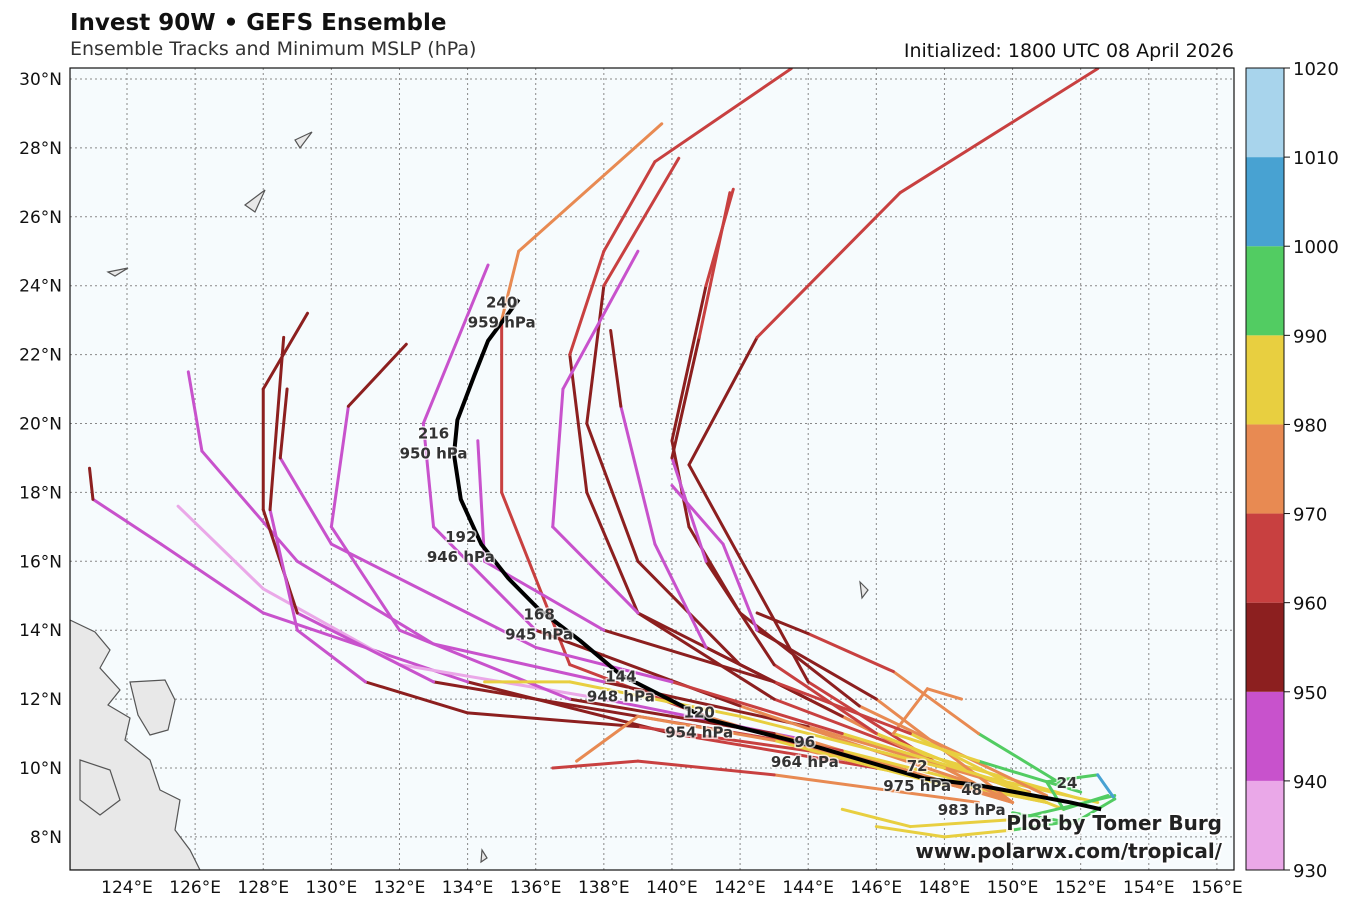 This screenshot has width=1354, height=911. I want to click on lat-tick-label: 22°N, so click(40, 356).